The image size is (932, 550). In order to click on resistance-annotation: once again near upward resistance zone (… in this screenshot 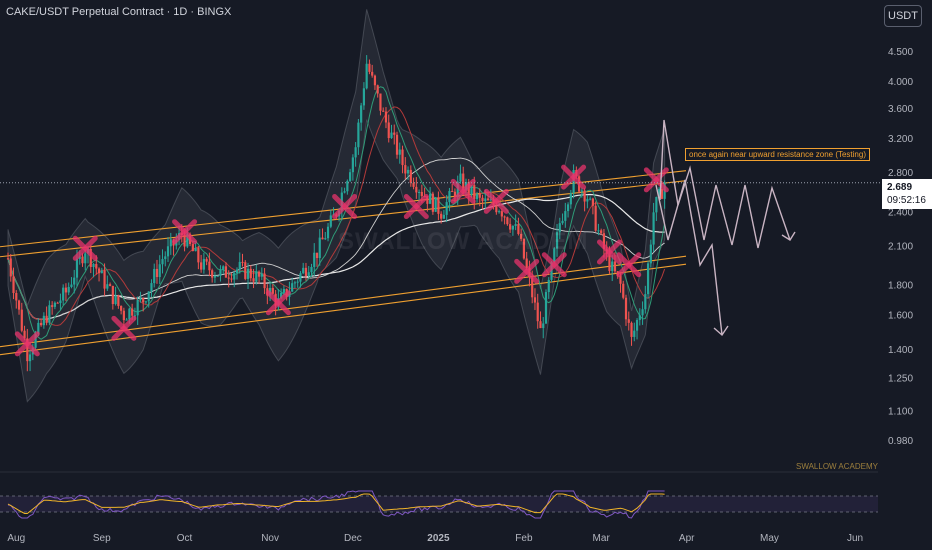, I will do `click(777, 154)`.